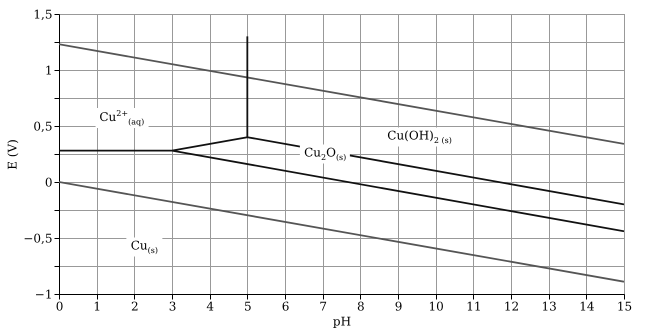 This screenshot has width=660, height=330. Describe the element at coordinates (135, 307) in the screenshot. I see `x-tick-label: 2` at that location.